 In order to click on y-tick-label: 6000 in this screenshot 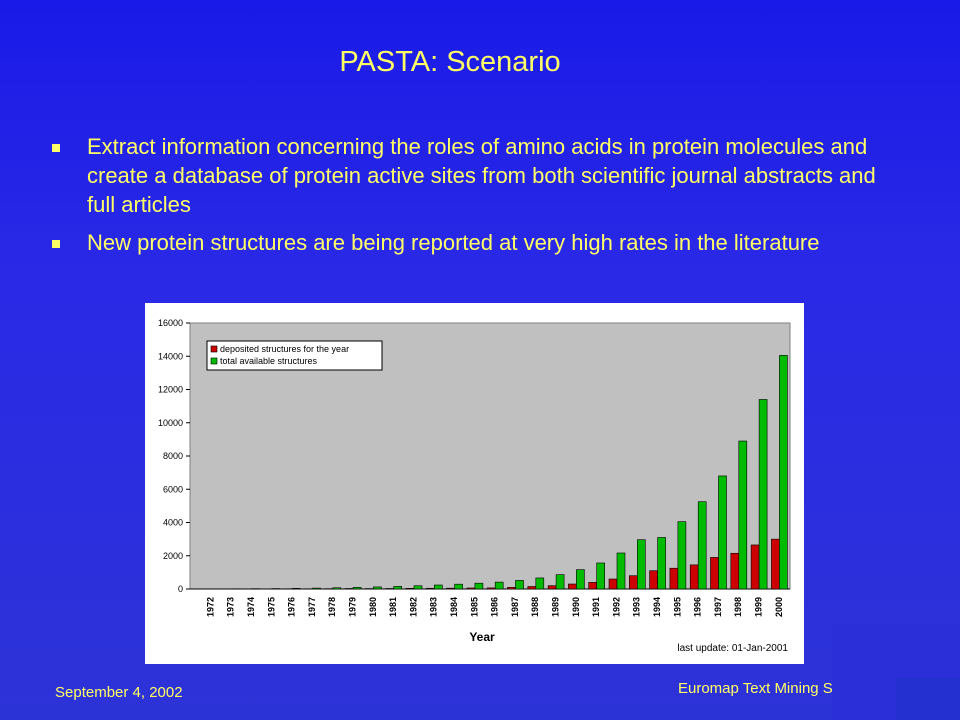, I will do `click(173, 489)`.